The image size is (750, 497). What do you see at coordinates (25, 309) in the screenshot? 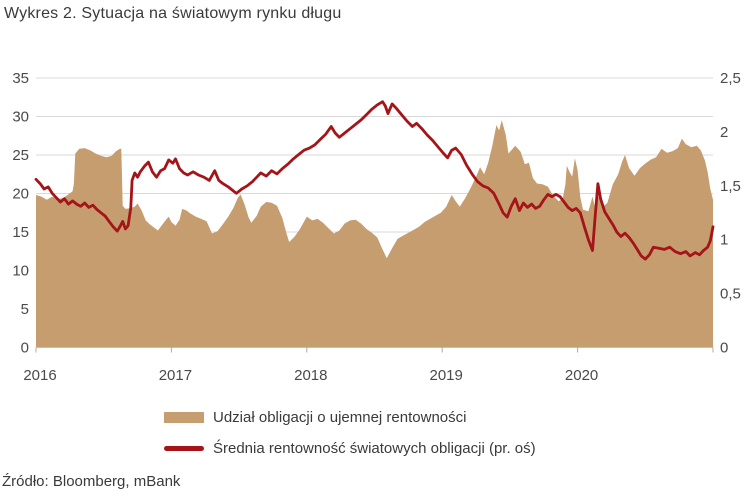
I see `left-axis-tick-label: 5` at bounding box center [25, 309].